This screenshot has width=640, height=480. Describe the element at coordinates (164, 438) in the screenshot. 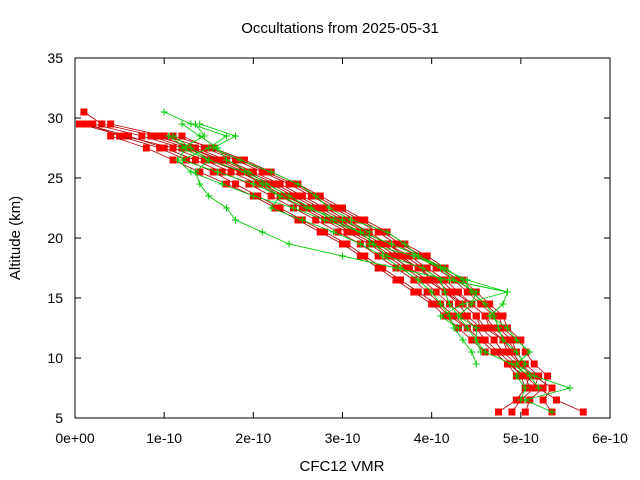

I see `x-tick-label: 1e-10` at that location.